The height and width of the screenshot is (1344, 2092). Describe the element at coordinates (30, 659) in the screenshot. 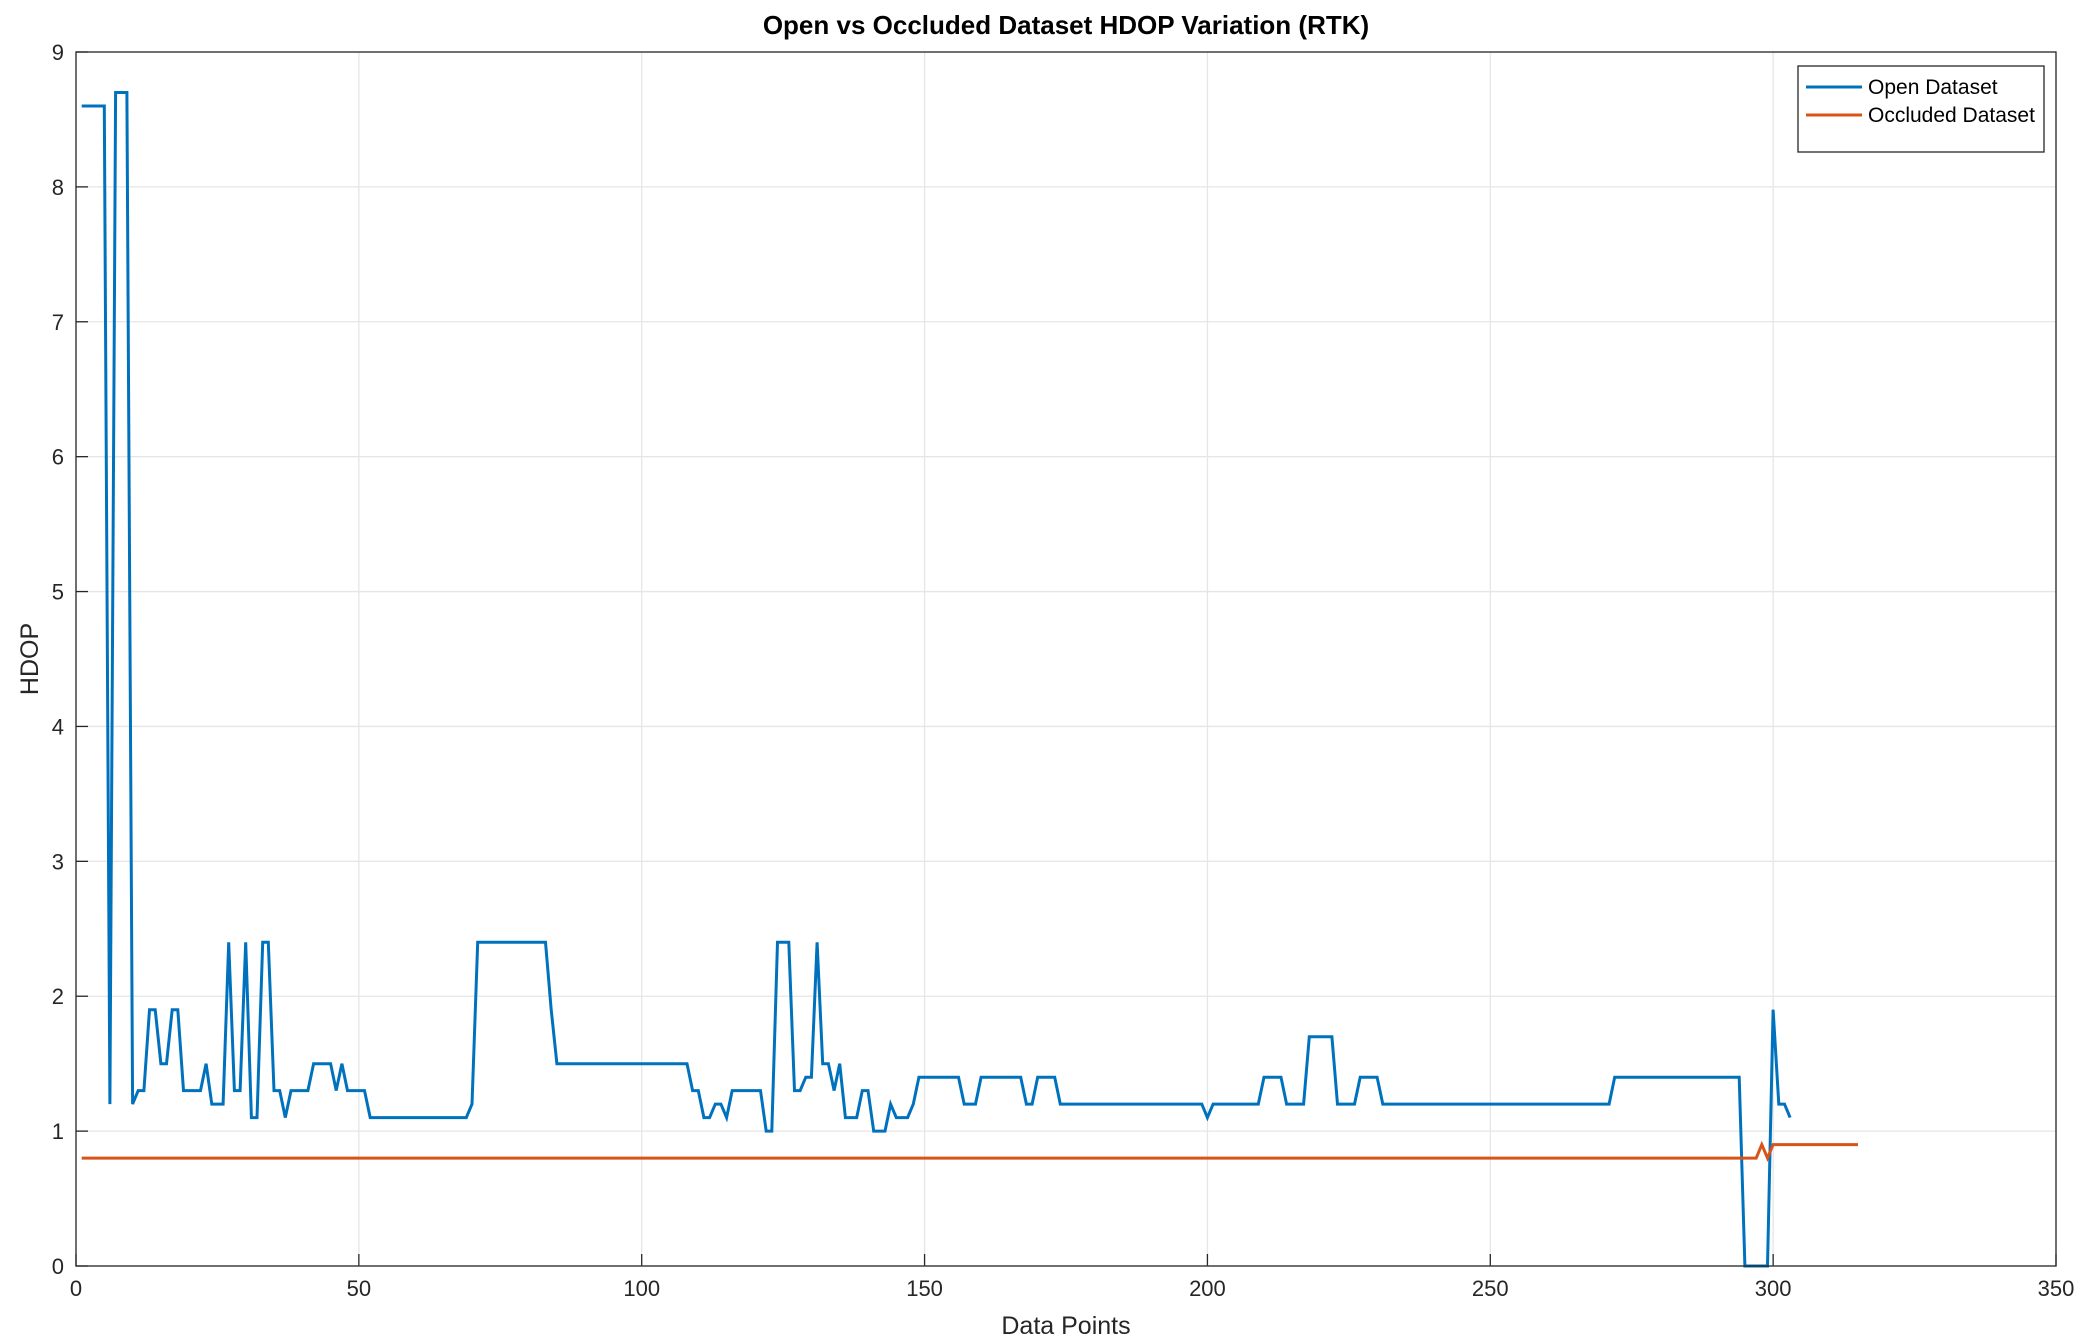

I see `y-axis-label: HDOP` at that location.